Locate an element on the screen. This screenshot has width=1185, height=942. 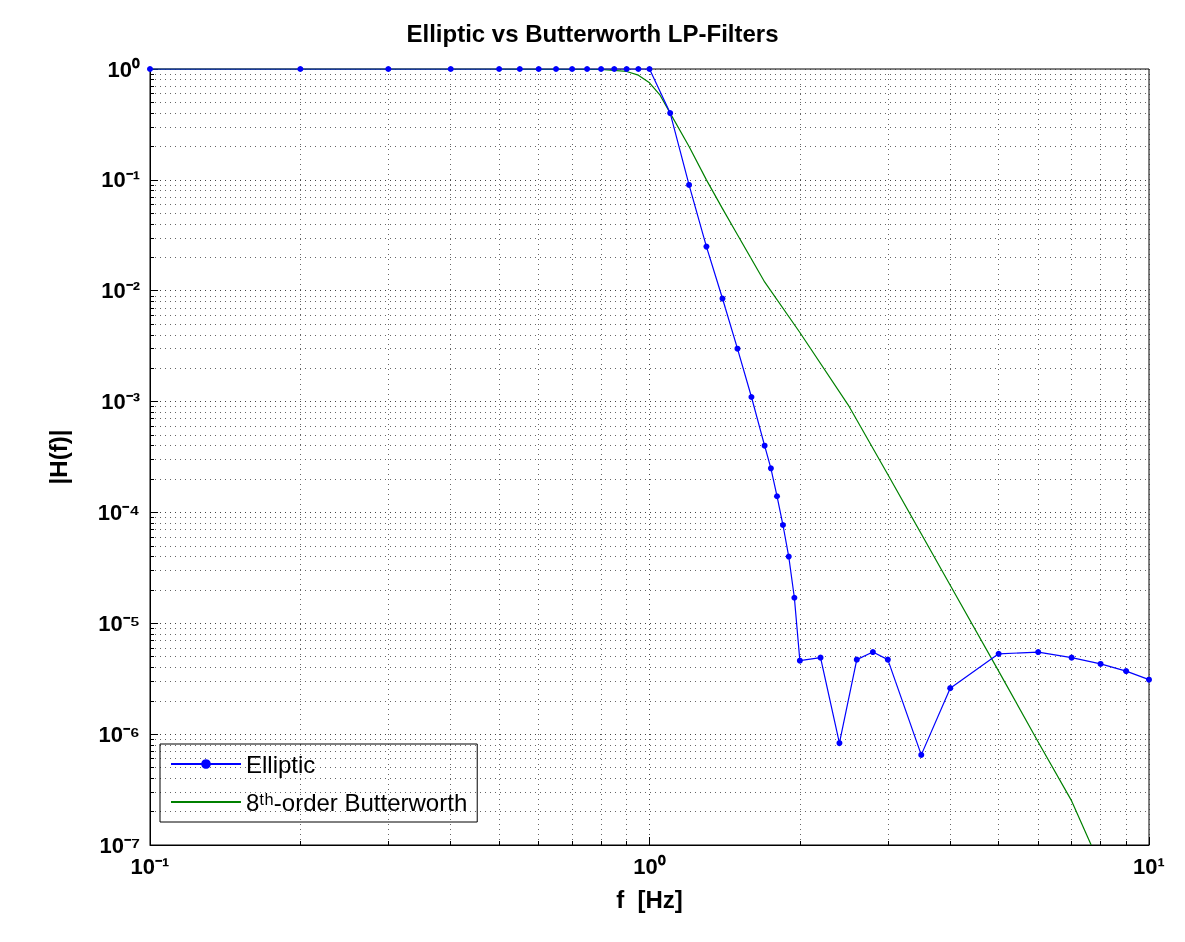
legend-label: Elliptic is located at coordinates (281, 764).